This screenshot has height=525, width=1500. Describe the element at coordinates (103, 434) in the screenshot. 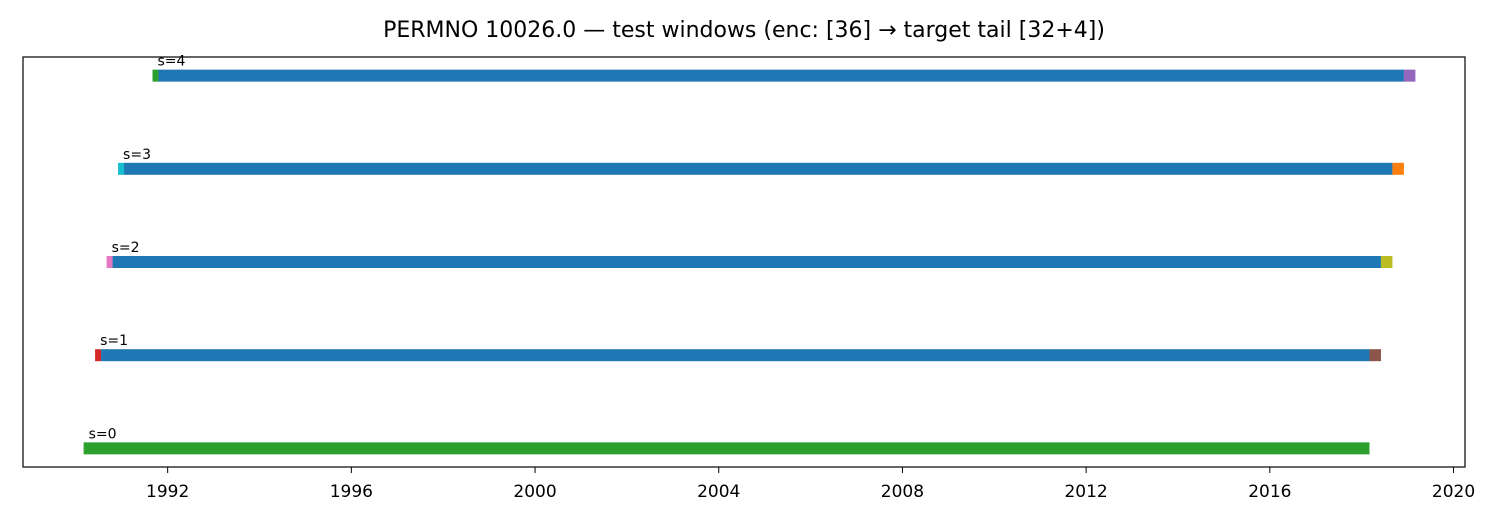

I see `window-label-0: s=0` at that location.